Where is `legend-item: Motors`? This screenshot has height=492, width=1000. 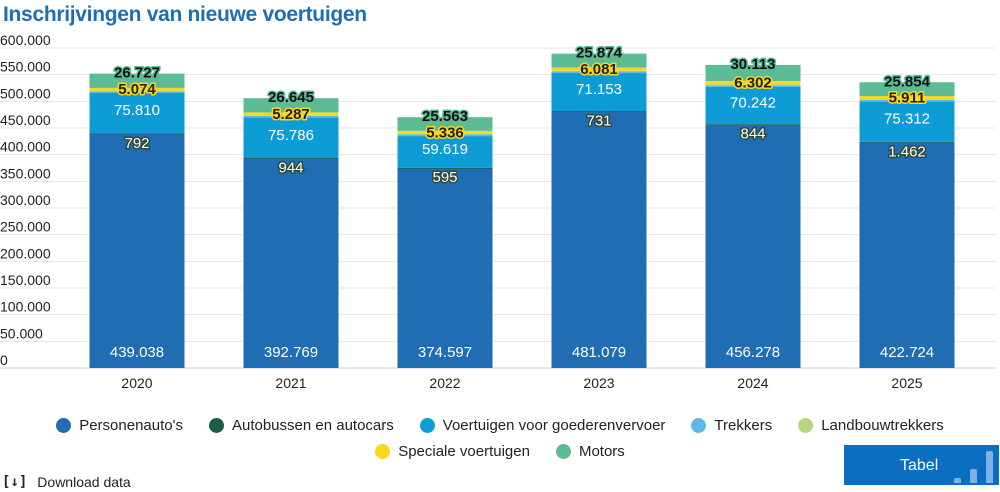
legend-item: Motors is located at coordinates (590, 451).